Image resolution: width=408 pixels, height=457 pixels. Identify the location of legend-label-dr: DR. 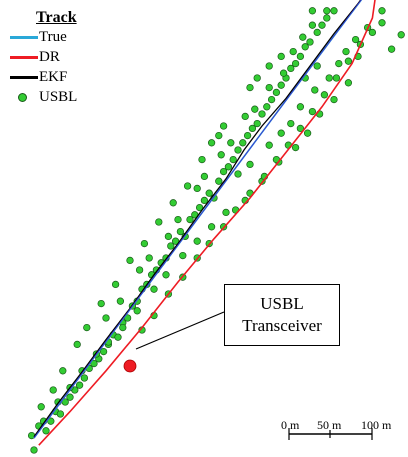
(49, 57).